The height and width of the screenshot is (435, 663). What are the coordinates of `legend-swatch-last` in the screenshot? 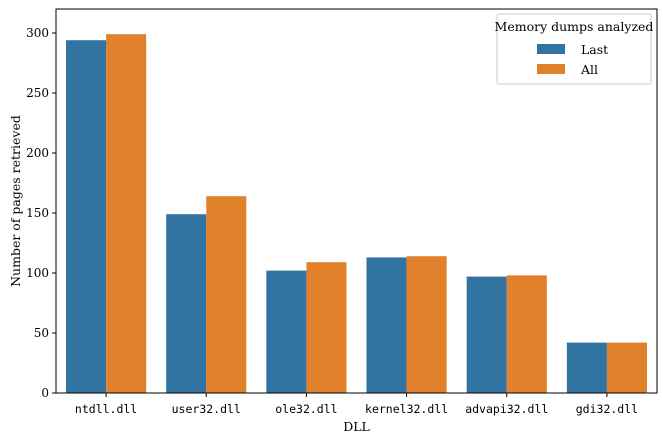 It's located at (551, 49).